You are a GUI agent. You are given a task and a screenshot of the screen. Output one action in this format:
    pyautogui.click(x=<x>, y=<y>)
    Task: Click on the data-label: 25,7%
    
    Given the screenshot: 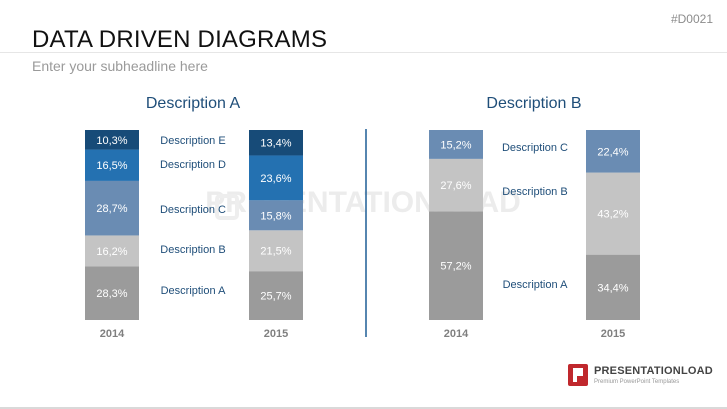 What is the action you would take?
    pyautogui.click(x=275, y=297)
    